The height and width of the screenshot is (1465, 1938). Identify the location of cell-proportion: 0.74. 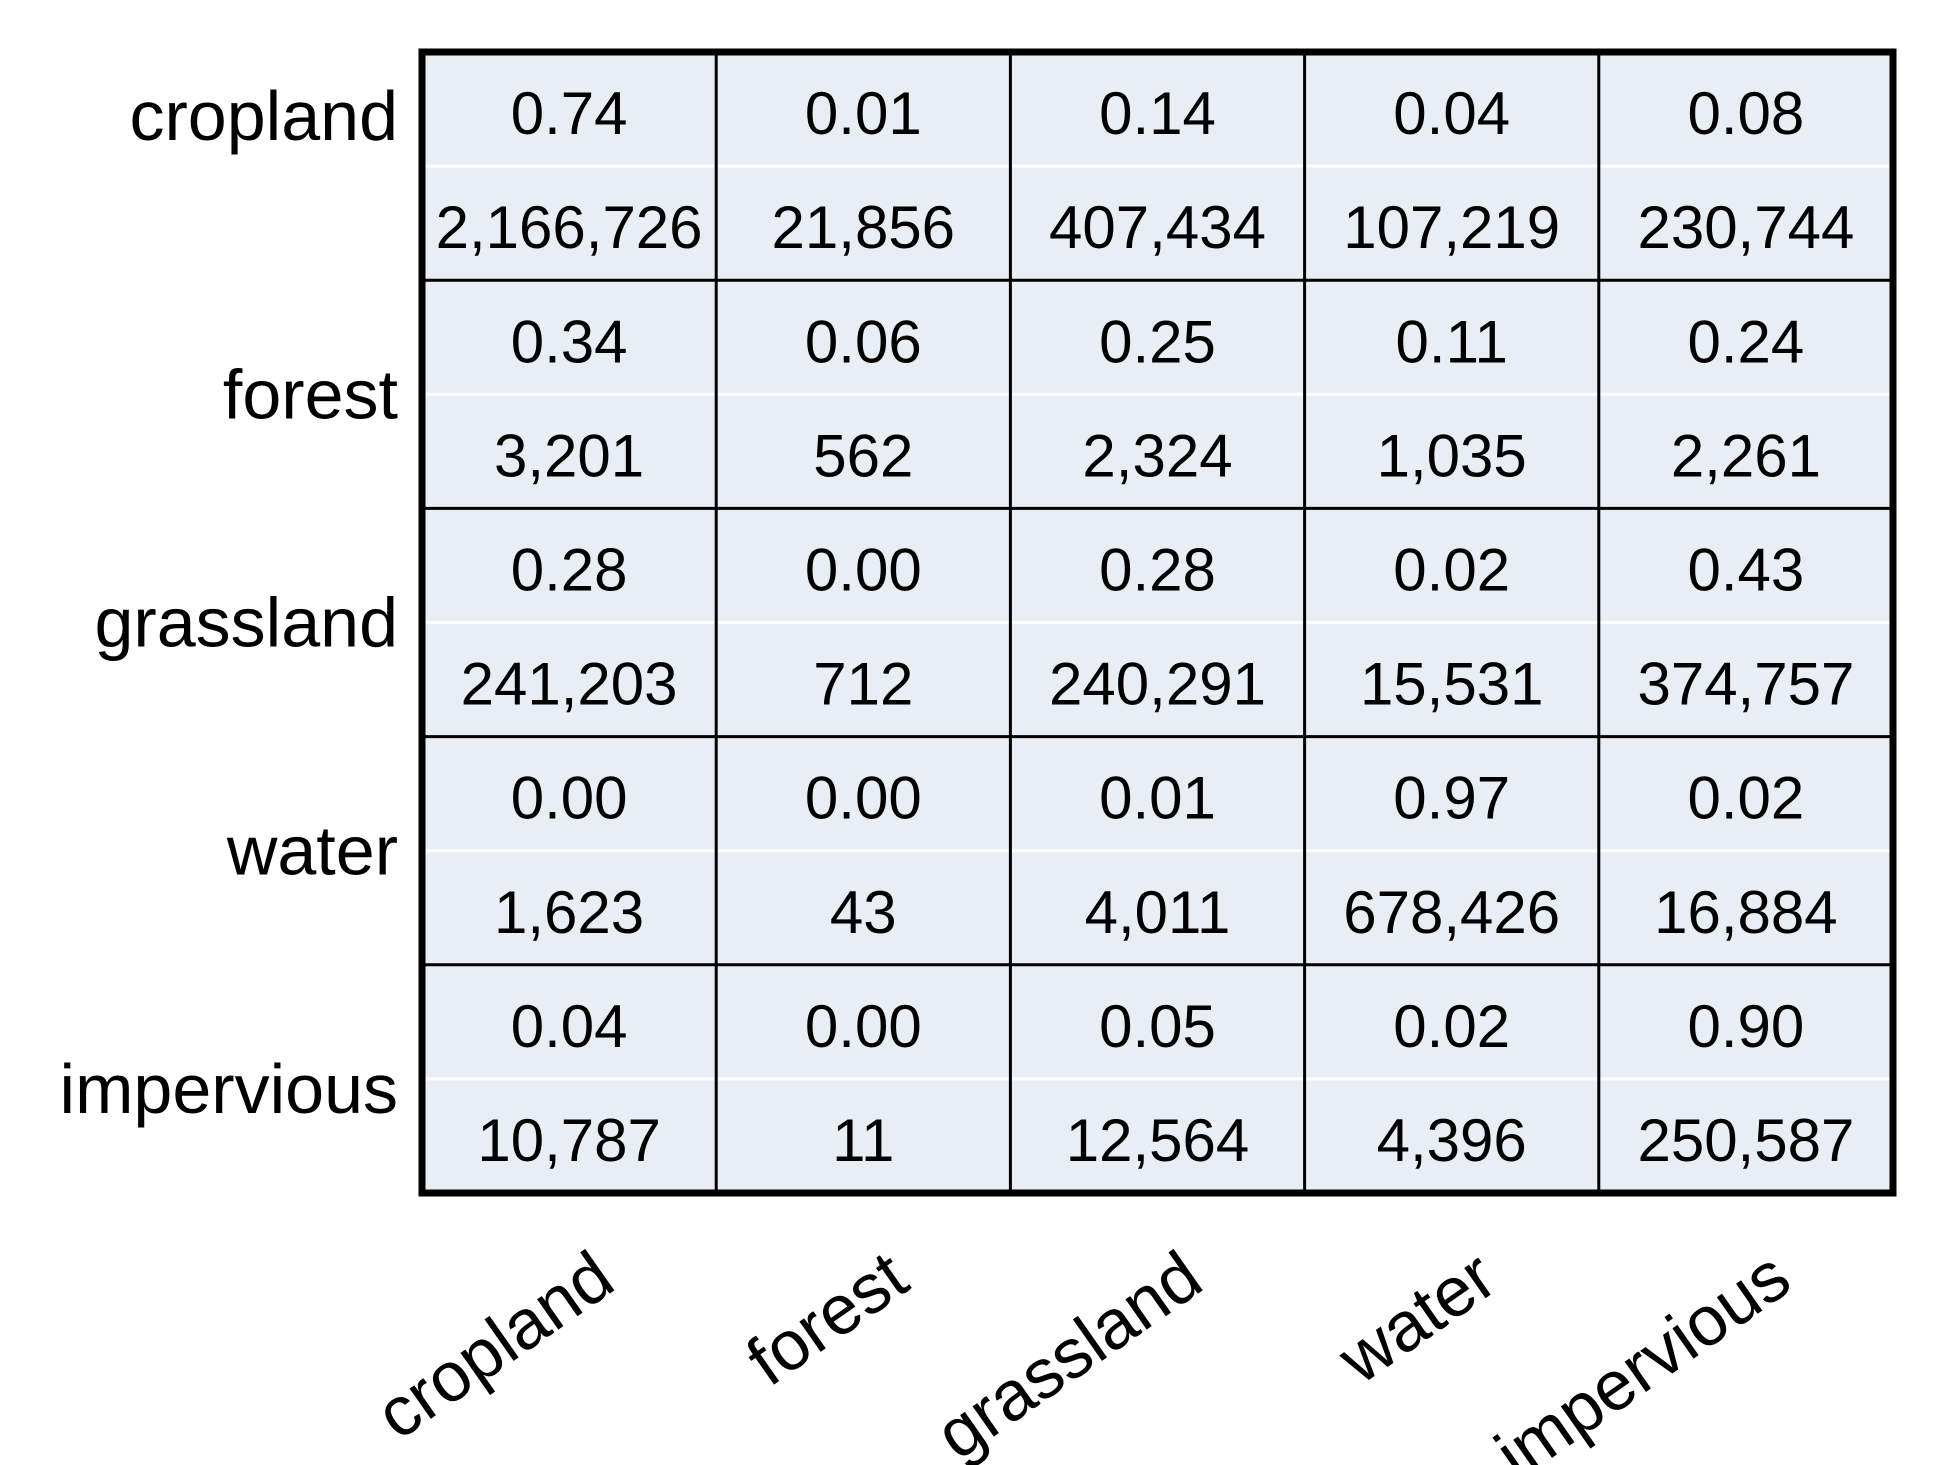
(569, 113).